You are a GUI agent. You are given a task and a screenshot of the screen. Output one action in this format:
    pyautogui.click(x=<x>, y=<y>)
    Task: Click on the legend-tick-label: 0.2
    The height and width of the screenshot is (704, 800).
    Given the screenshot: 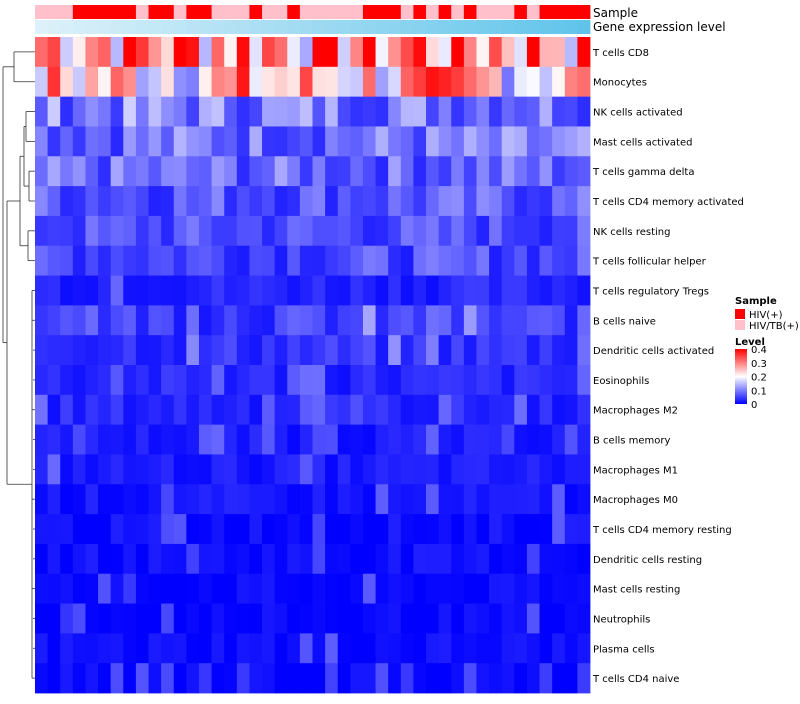 What is the action you would take?
    pyautogui.click(x=759, y=378)
    